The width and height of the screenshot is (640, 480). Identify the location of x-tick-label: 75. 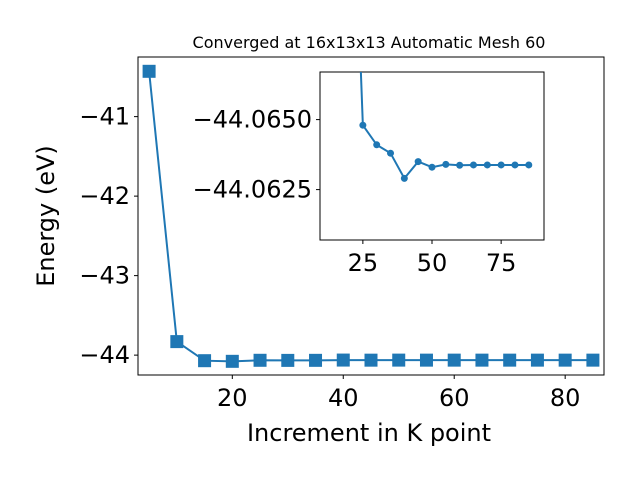
(501, 263).